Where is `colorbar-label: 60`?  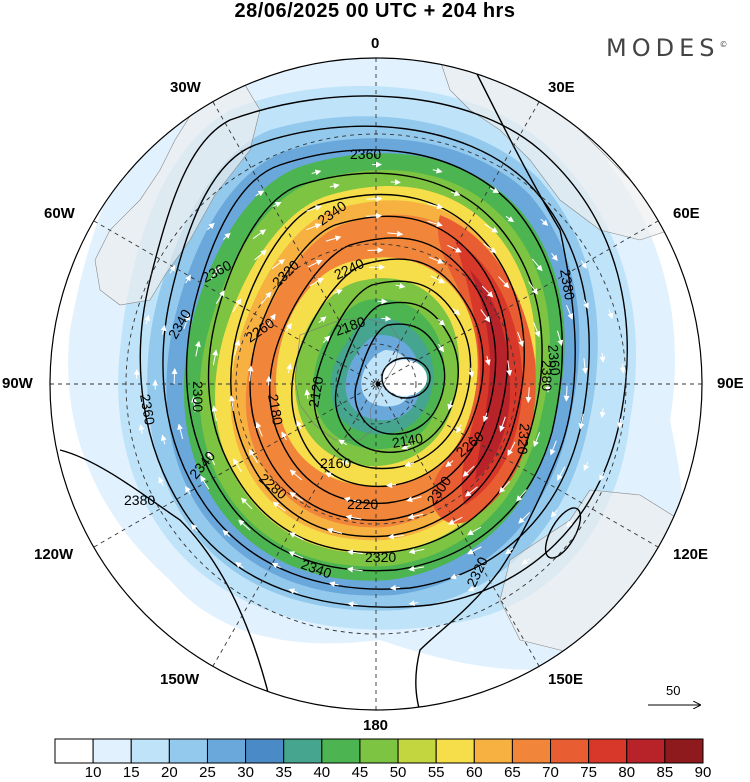 colorbar-label: 60 is located at coordinates (474, 772).